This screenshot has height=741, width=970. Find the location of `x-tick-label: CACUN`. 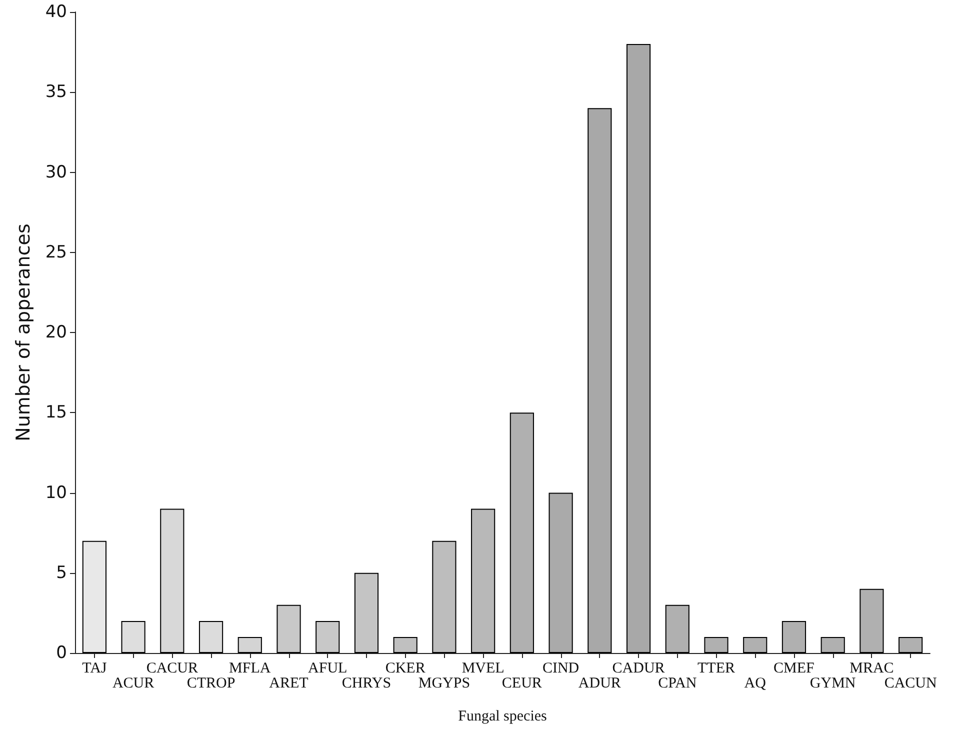

x-tick-label: CACUN is located at coordinates (910, 684).